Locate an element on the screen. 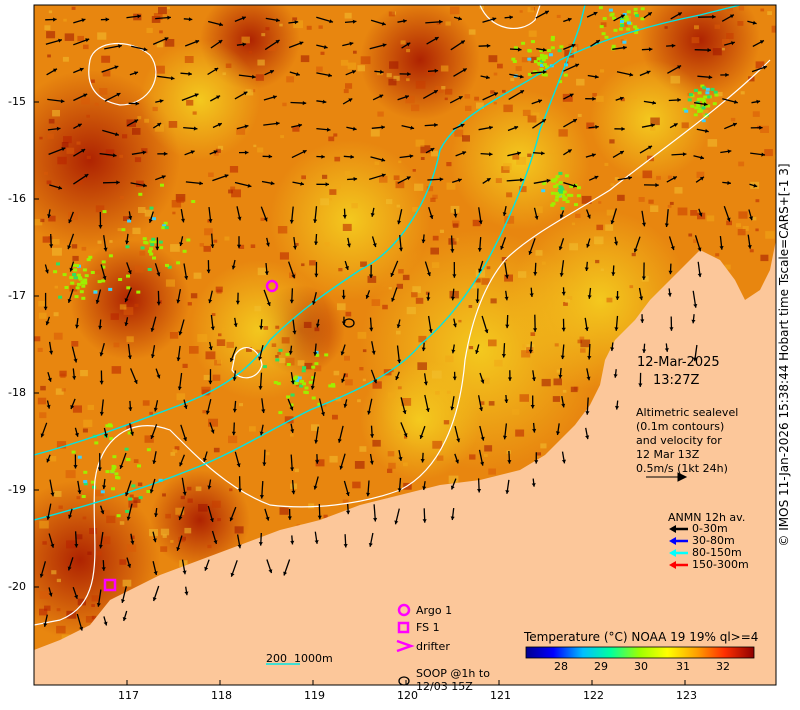 Image resolution: width=800 pixels, height=710 pixels. y-tick-label-0: -15 is located at coordinates (17, 101).